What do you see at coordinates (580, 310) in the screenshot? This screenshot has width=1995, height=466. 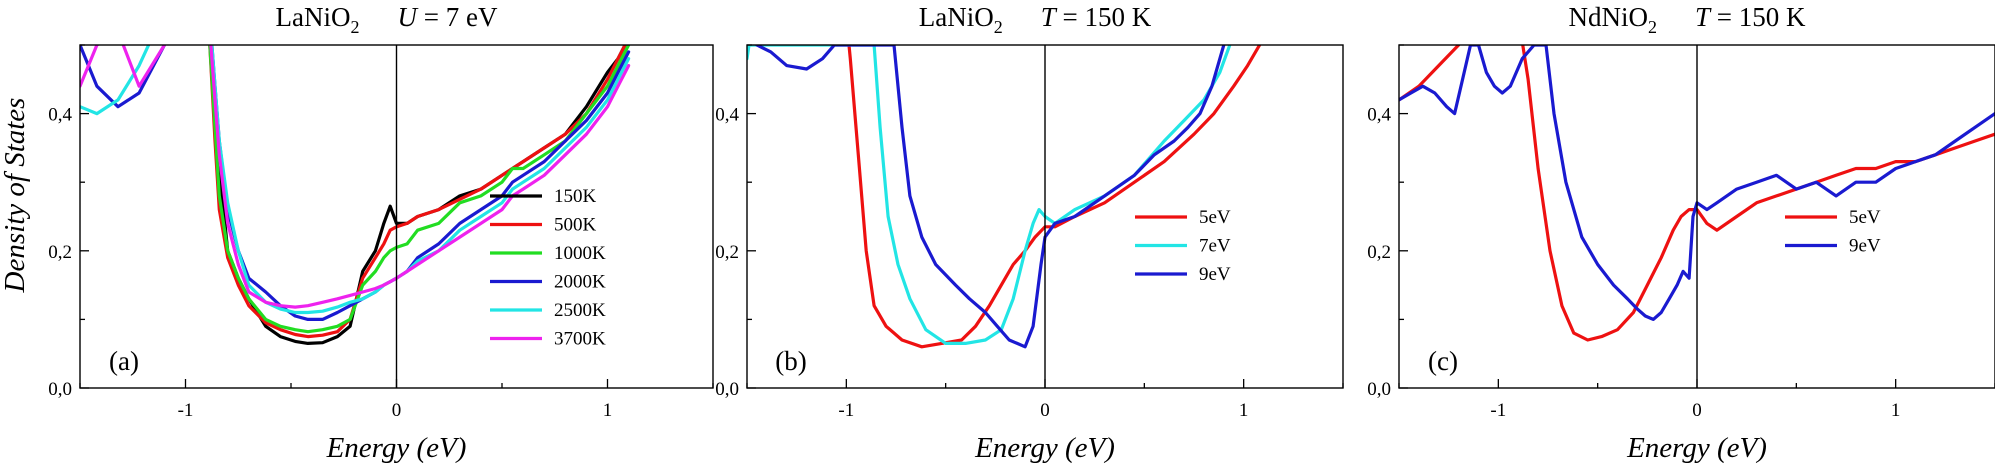 I see `legend-label: 2500K` at bounding box center [580, 310].